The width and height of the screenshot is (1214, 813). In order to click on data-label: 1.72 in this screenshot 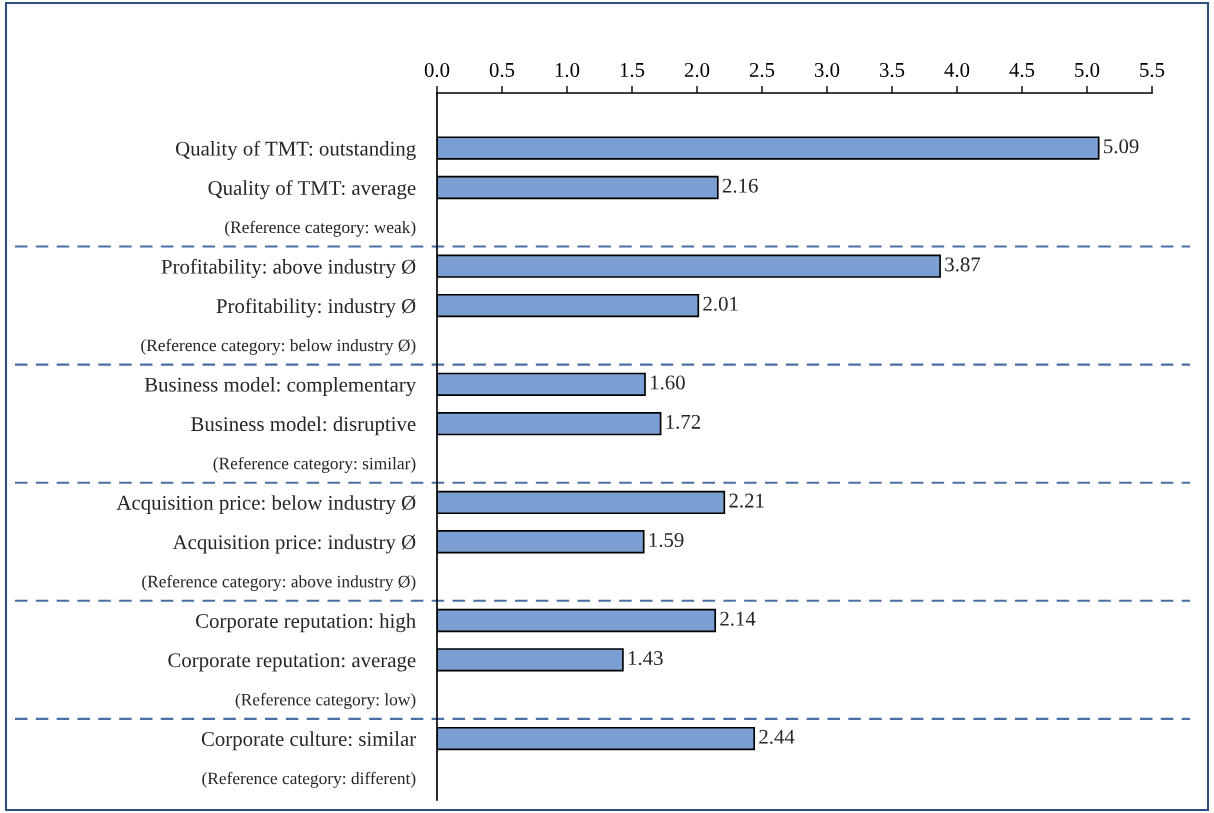, I will do `click(683, 421)`.